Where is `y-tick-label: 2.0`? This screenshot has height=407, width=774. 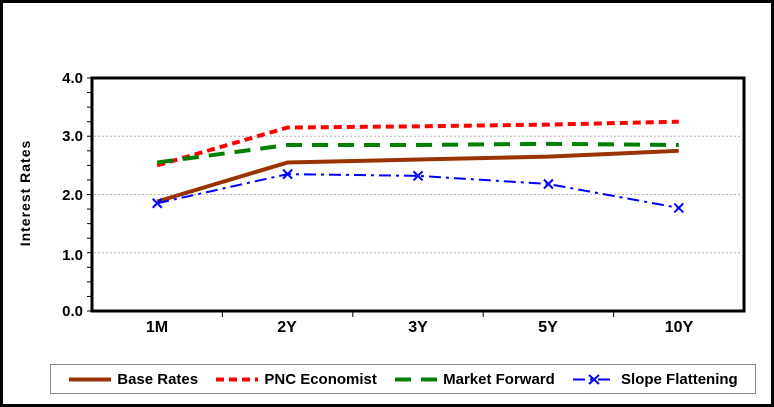 y-tick-label: 2.0 is located at coordinates (72, 195).